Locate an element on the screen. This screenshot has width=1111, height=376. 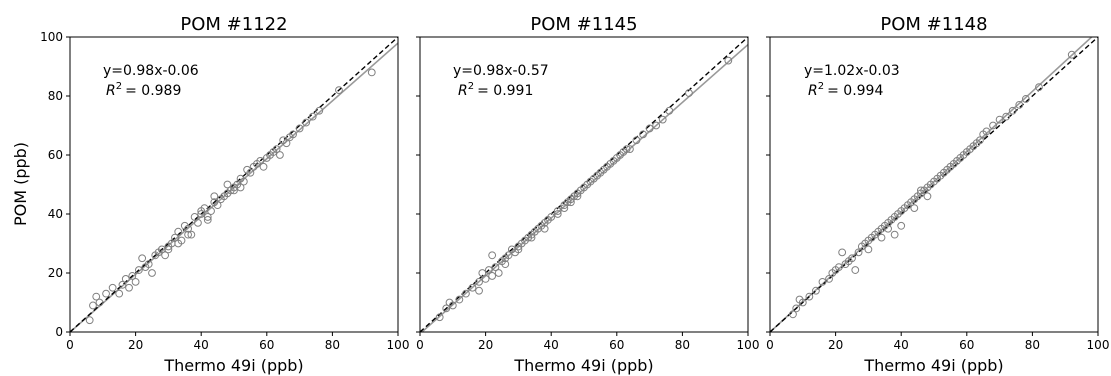
y-tick-label: 20 is located at coordinates (55, 273).